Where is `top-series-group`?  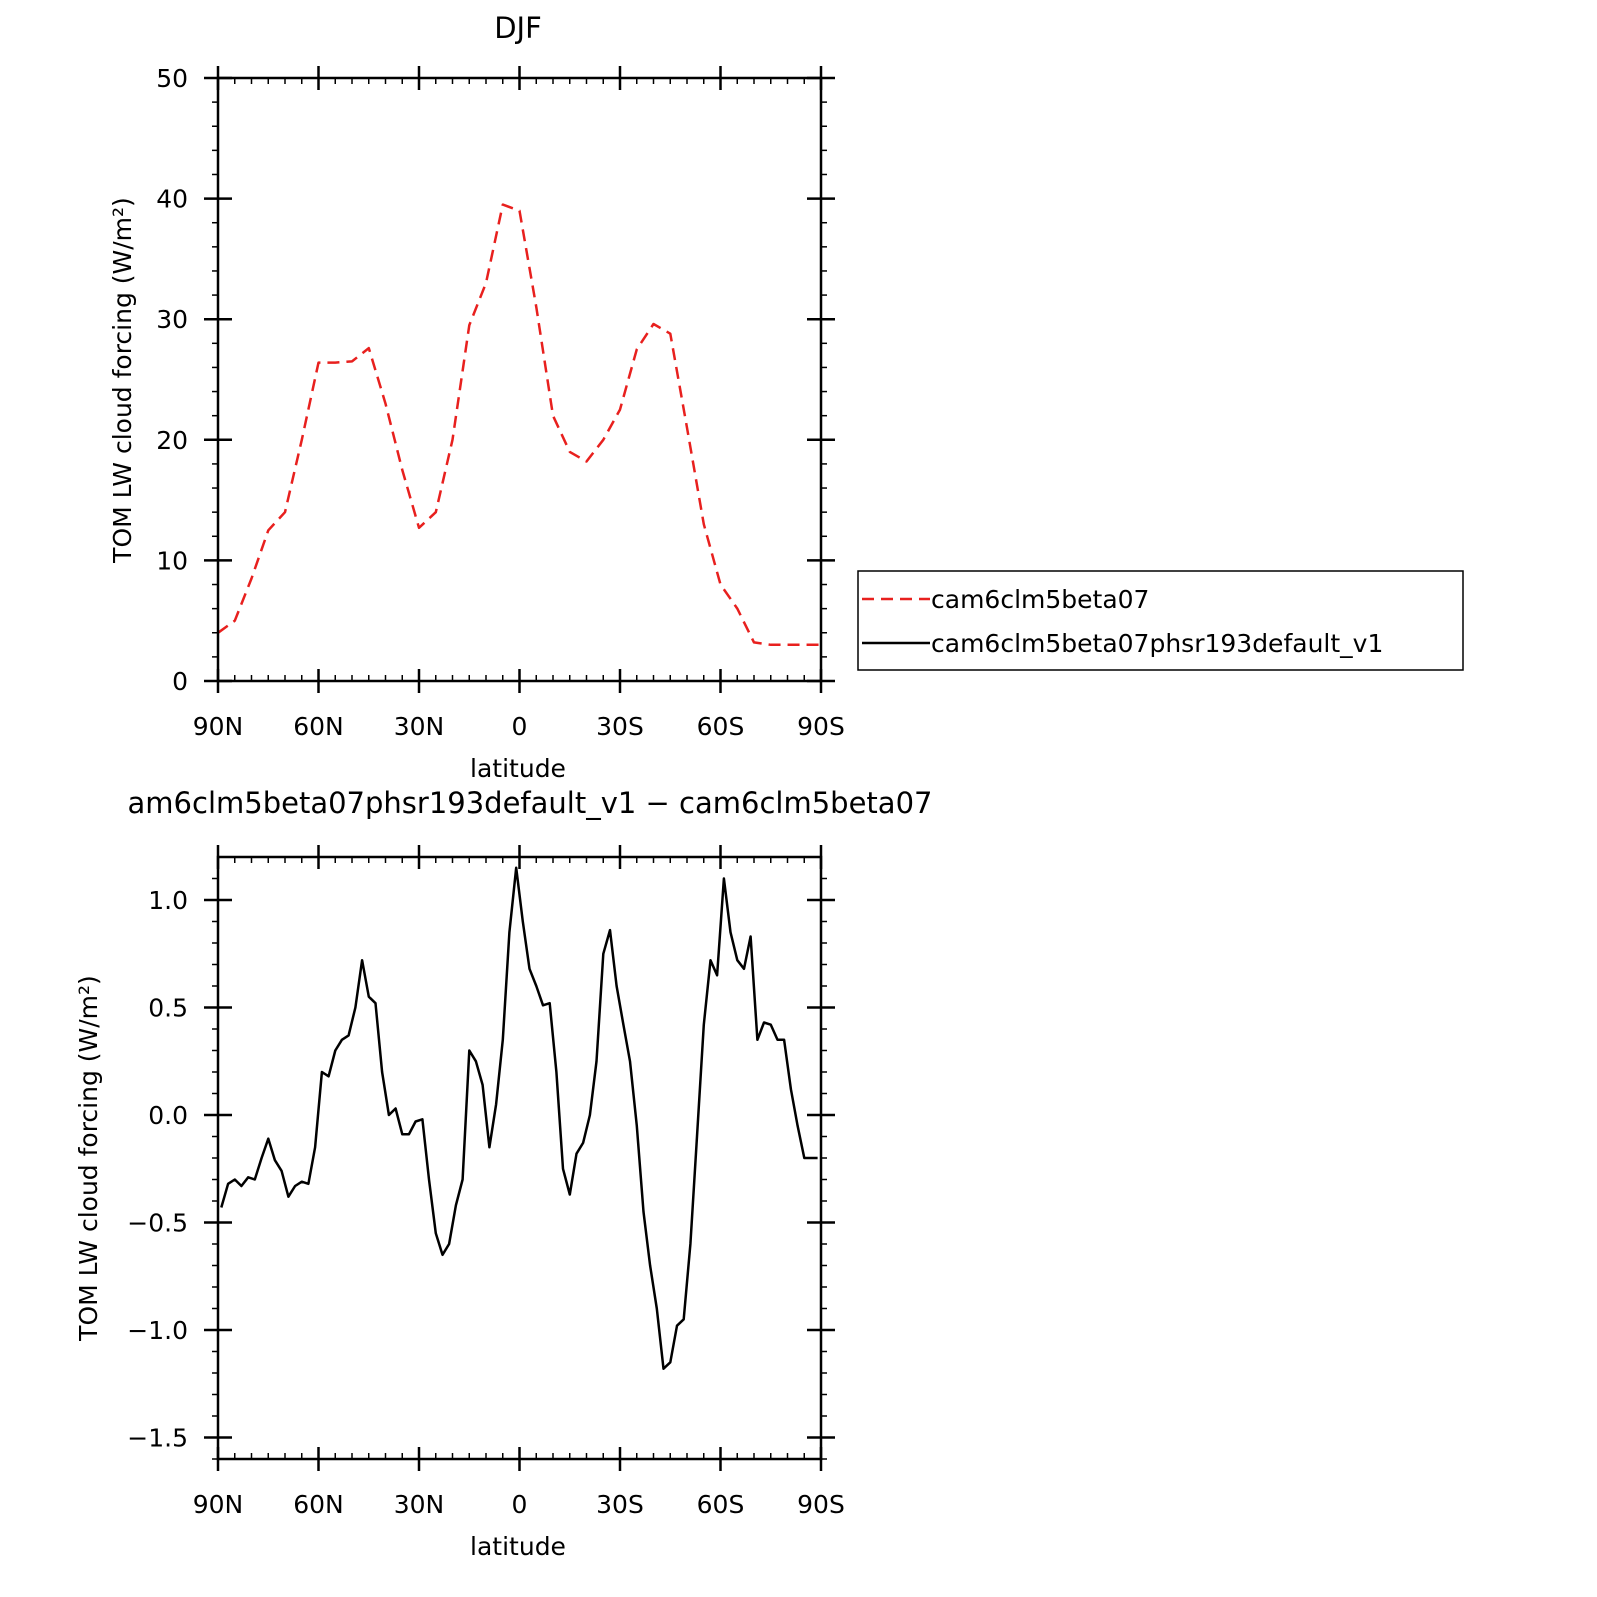
top-series-group is located at coordinates (519, 425).